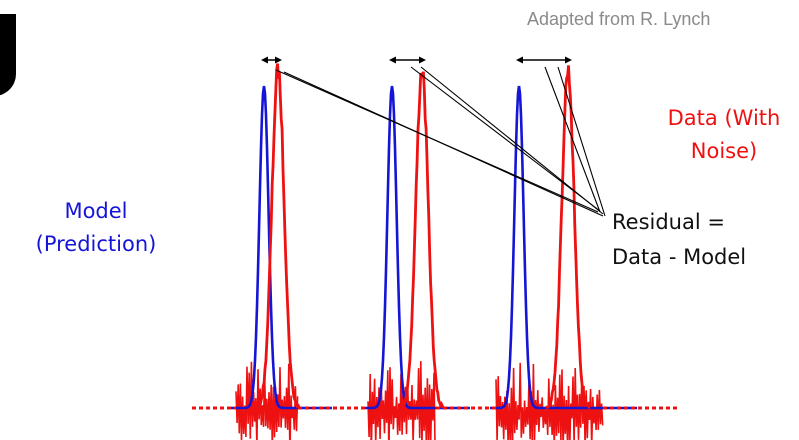 Image resolution: width=799 pixels, height=440 pixels. What do you see at coordinates (679, 222) in the screenshot?
I see `residual-label-line1: Residual =` at bounding box center [679, 222].